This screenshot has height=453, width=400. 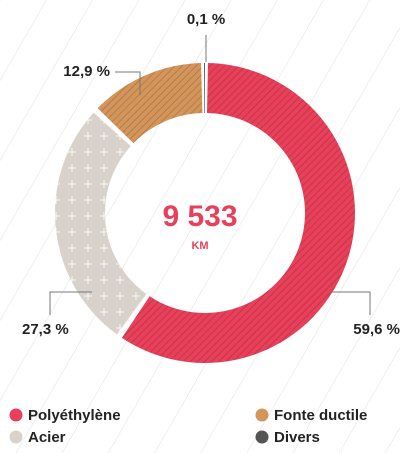 What do you see at coordinates (45, 329) in the screenshot?
I see `data-label: 27,3 %` at bounding box center [45, 329].